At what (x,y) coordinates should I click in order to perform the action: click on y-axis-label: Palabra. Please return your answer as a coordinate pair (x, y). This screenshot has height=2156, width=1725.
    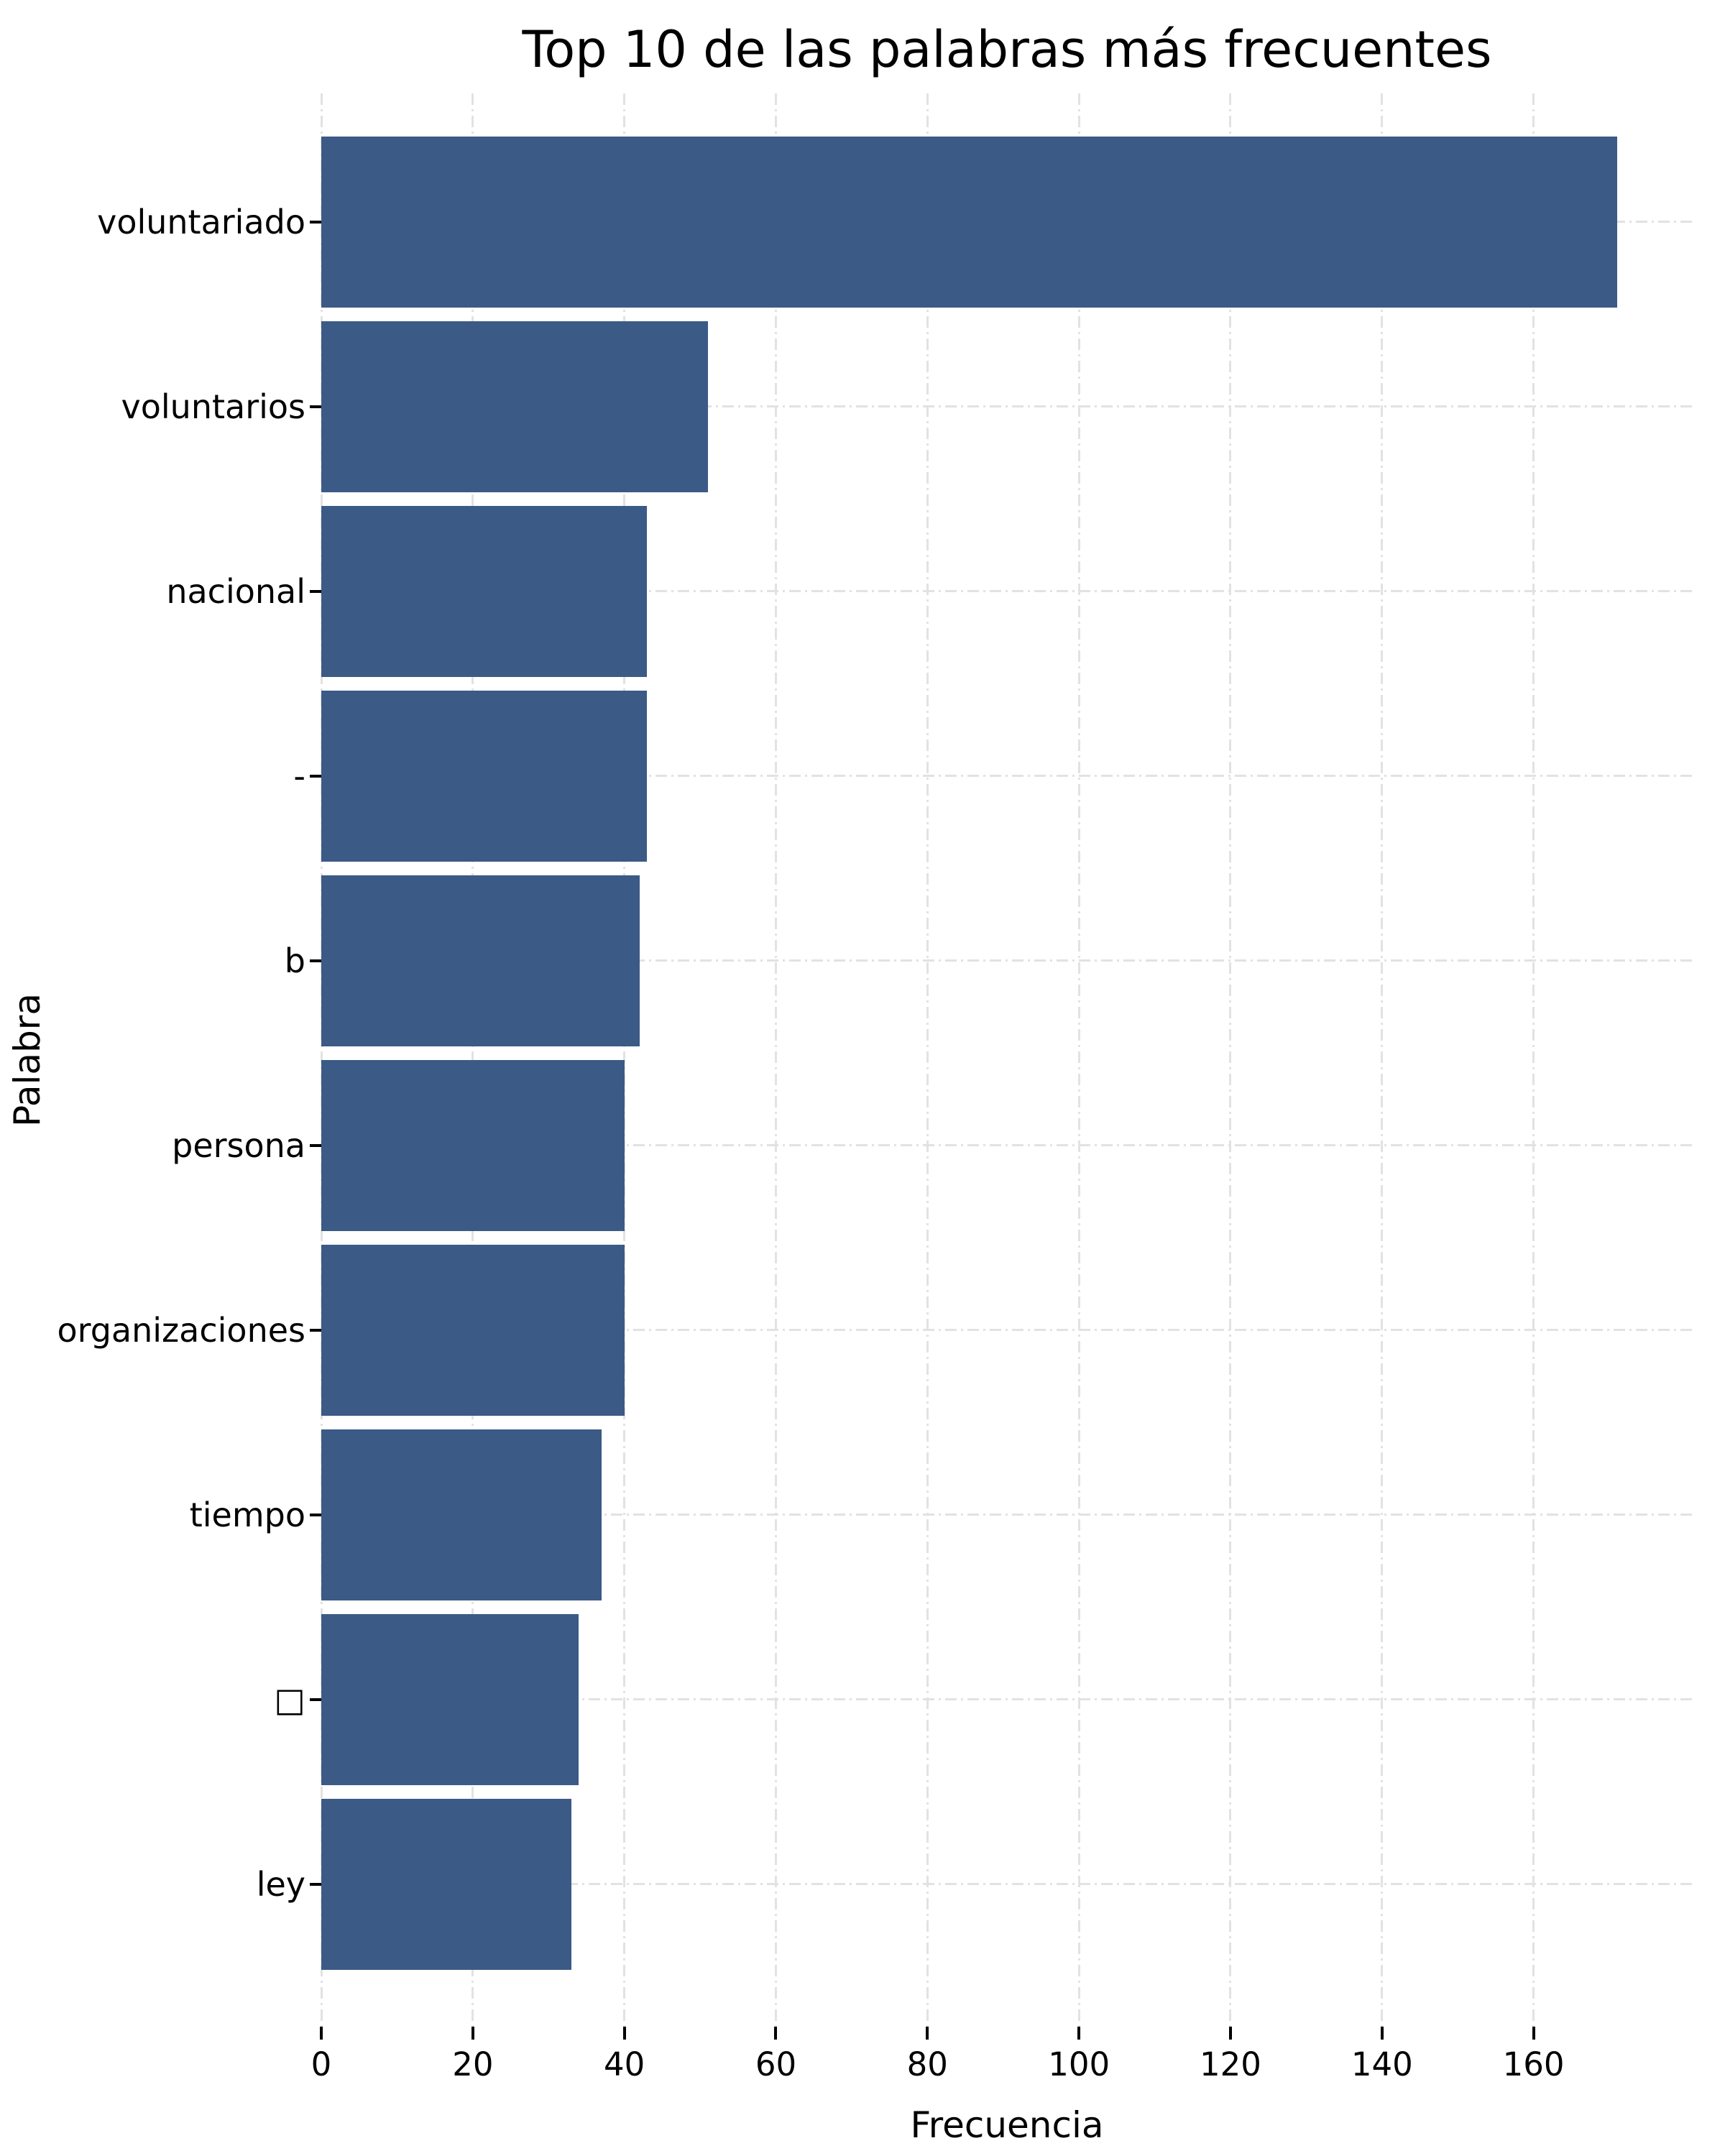
    Looking at the image, I should click on (27, 1060).